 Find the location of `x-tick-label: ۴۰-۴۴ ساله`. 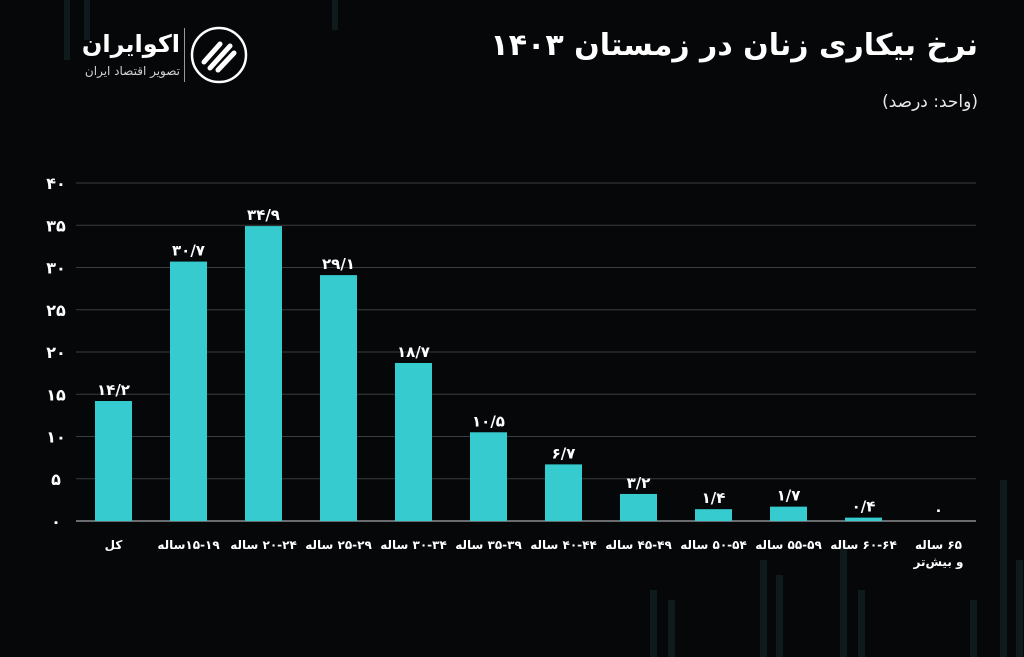

x-tick-label: ۴۰-۴۴ ساله is located at coordinates (563, 545).